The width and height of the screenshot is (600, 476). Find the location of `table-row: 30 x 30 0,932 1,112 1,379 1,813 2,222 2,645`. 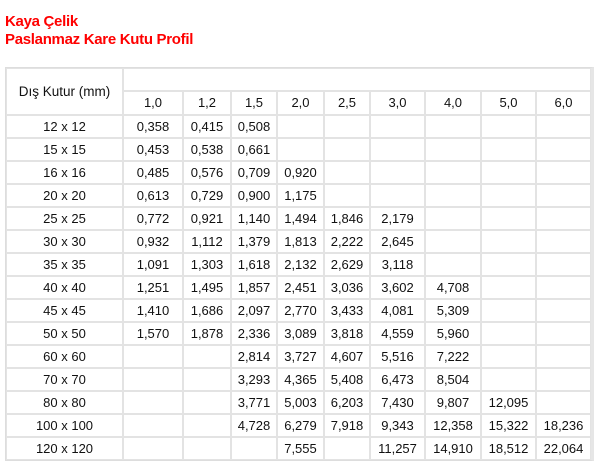

table-row: 30 x 30 0,932 1,112 1,379 1,813 2,222 2,645 is located at coordinates (298, 241).